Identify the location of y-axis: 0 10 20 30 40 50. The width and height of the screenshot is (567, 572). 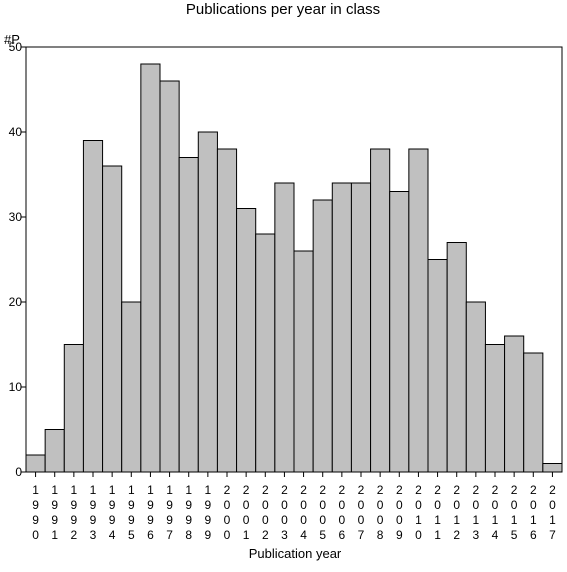
(17, 259).